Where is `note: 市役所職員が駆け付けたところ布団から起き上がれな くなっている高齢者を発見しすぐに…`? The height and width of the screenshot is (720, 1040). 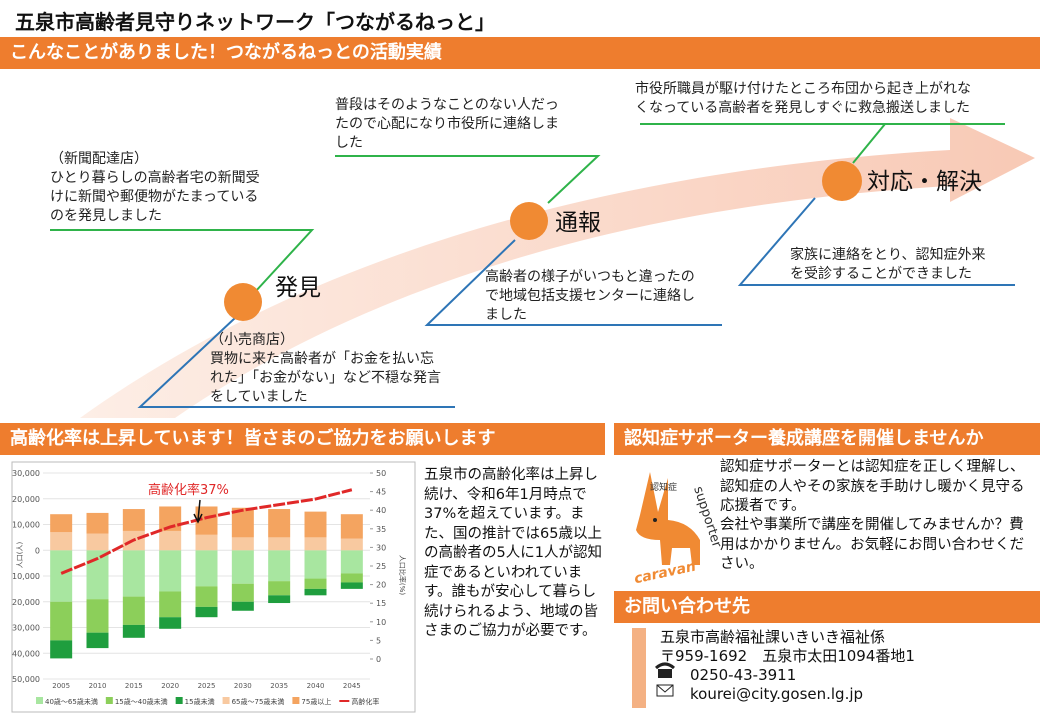
note: 市役所職員が駆け付けたところ布団から起き上がれな くなっている高齢者を発見しすぐに… is located at coordinates (803, 99).